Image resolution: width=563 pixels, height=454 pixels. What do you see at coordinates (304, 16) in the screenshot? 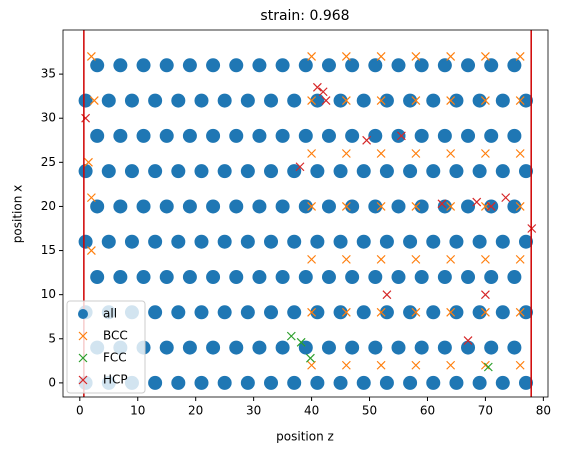
I see `chart-title: strain: 0.968` at bounding box center [304, 16].